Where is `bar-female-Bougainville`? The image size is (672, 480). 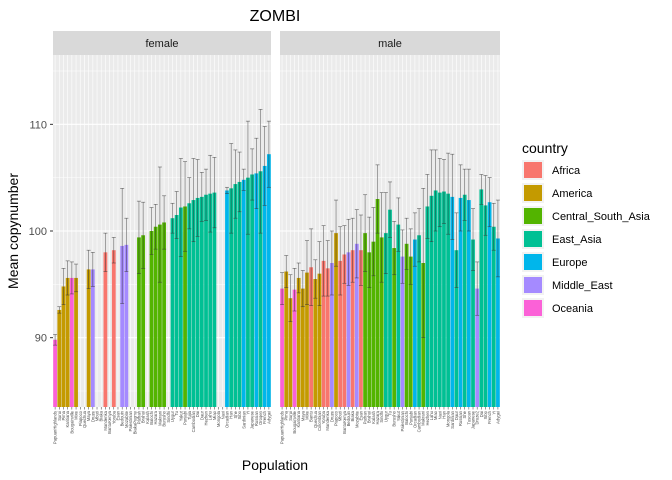
bar-female-Bougainville is located at coordinates (71, 342).